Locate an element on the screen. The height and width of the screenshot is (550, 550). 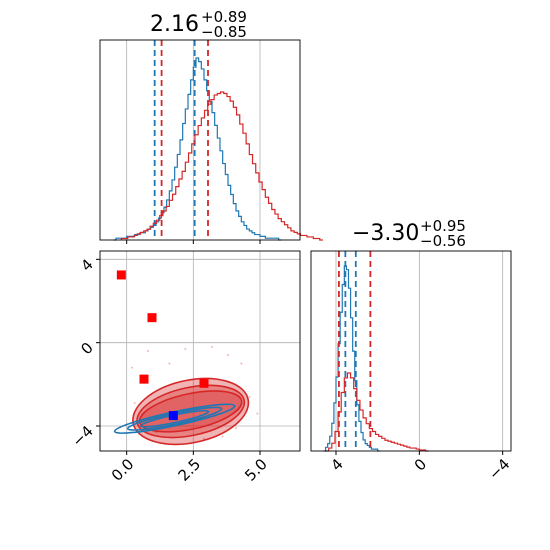
title-param1-value: 2.16 is located at coordinates (174, 24).